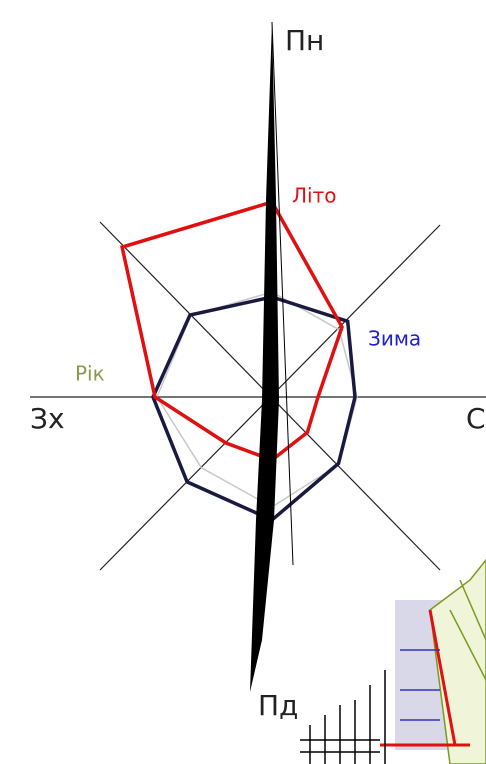 The width and height of the screenshot is (486, 764). Describe the element at coordinates (282, 293) in the screenshot. I see `needle-edge` at that location.